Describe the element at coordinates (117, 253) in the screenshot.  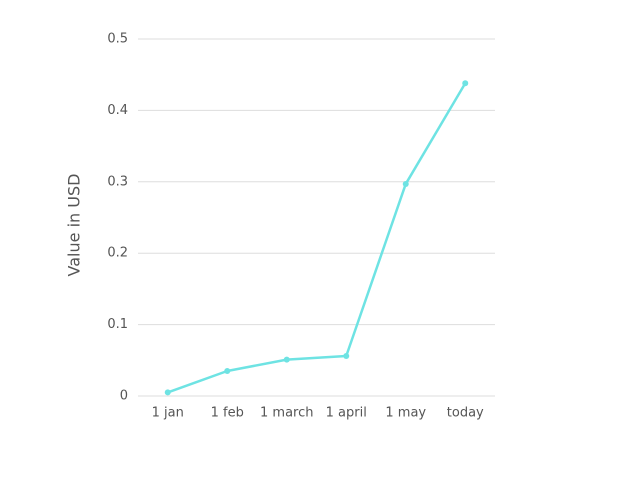
I see `y-tick-label: 0.2` at that location.